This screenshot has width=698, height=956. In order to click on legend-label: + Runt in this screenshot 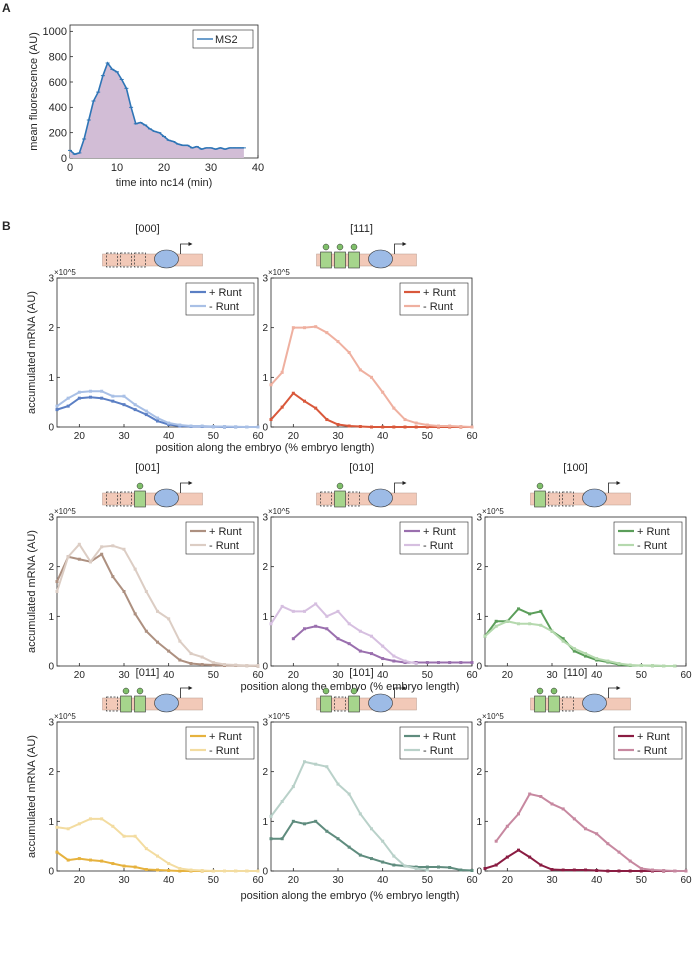, I will do `click(653, 532)`.